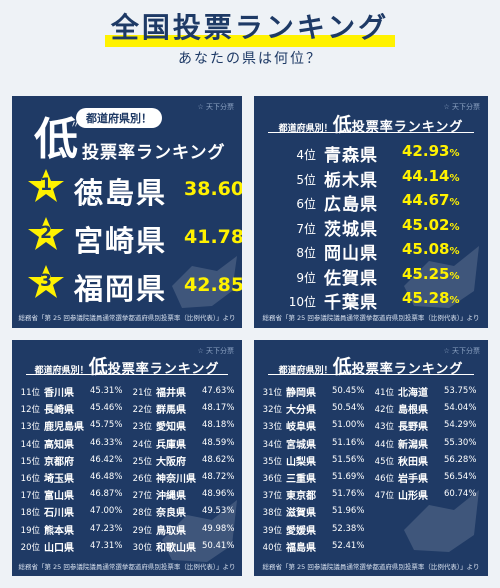 This screenshot has width=500, height=588. I want to click on ranking-row: 19位 熊本県 47.23%, so click(73, 530).